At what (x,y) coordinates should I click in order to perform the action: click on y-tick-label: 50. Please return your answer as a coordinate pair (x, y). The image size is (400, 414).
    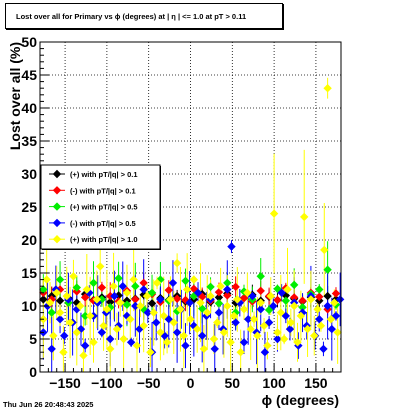
    Looking at the image, I should click on (29, 42).